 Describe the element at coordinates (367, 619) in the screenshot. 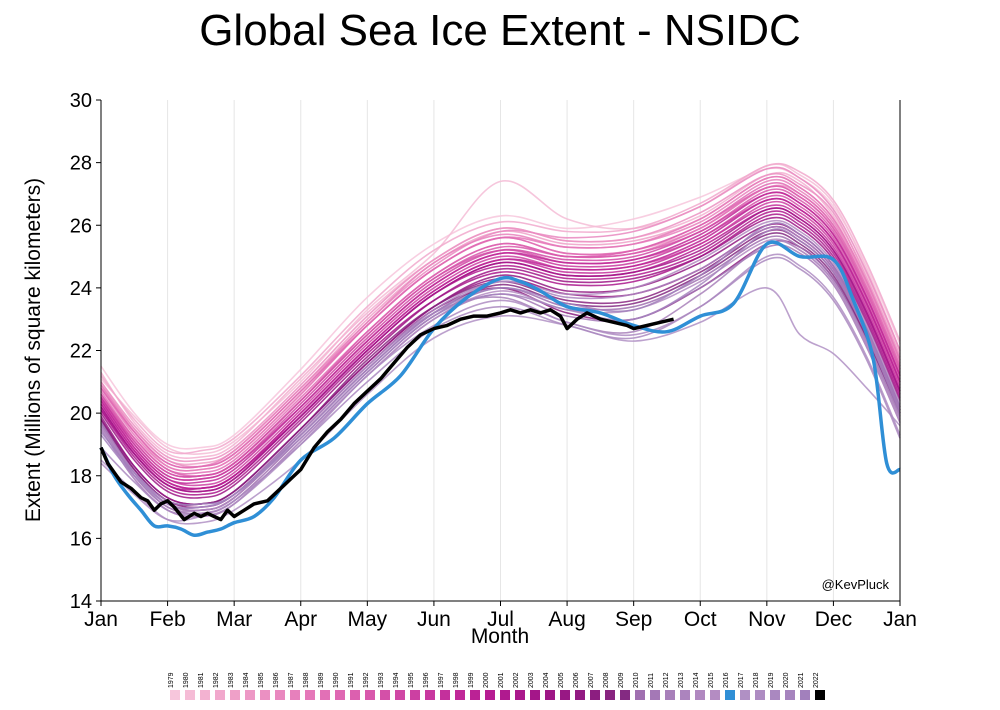

I see `x-tick-label: May` at that location.